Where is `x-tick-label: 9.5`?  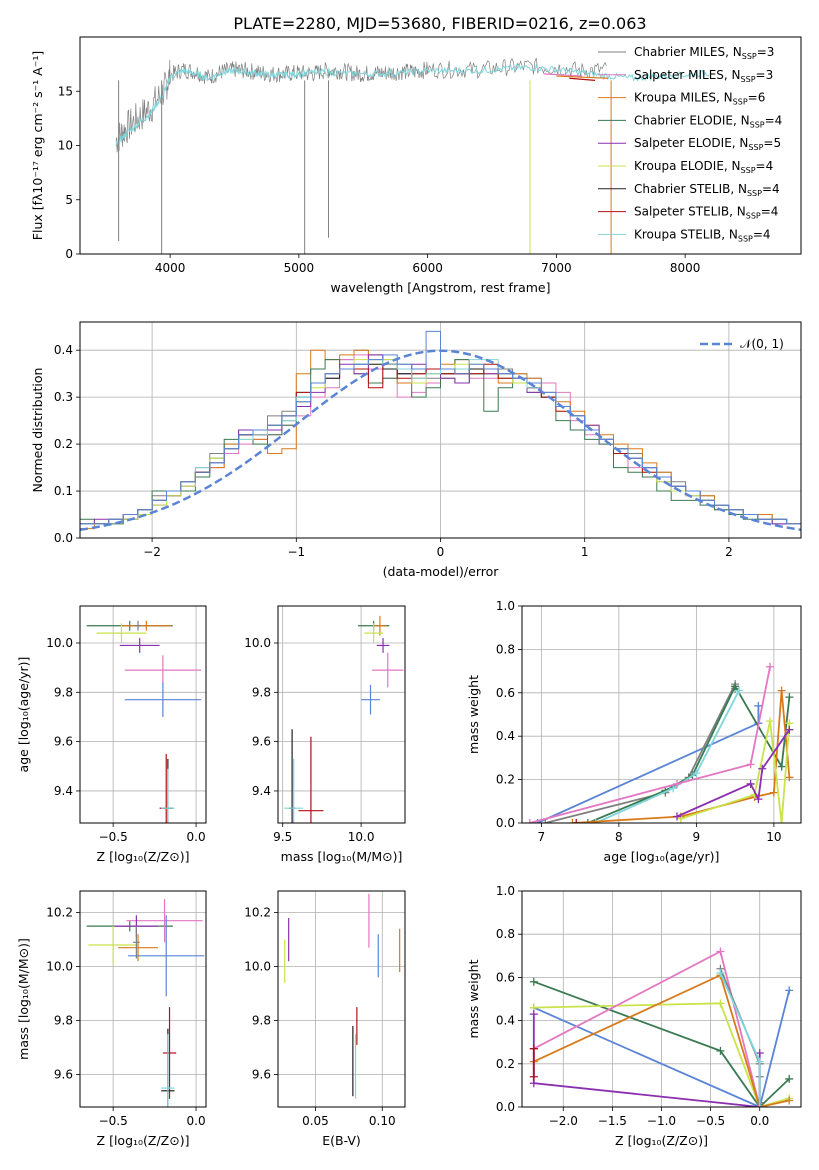 x-tick-label: 9.5 is located at coordinates (282, 837).